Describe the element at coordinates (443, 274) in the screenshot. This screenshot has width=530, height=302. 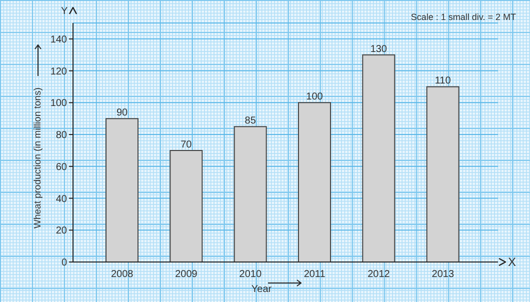
I see `x-tick-label: 2013` at that location.